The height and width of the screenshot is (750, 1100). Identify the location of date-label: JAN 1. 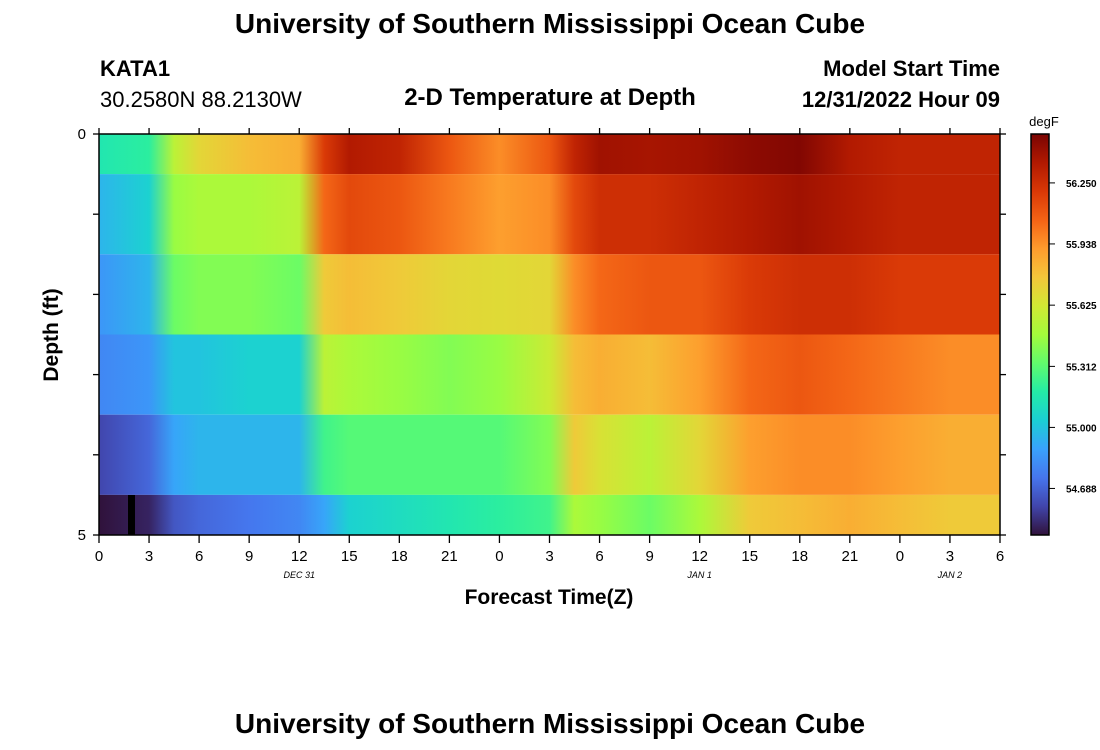
(699, 575).